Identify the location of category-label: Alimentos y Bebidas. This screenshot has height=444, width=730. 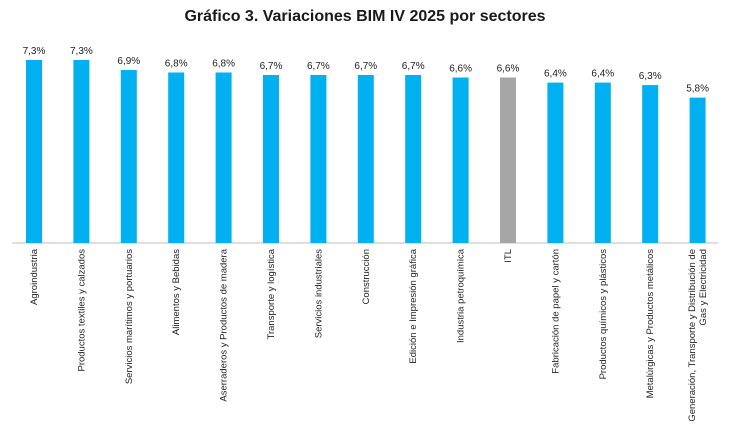
(176, 292).